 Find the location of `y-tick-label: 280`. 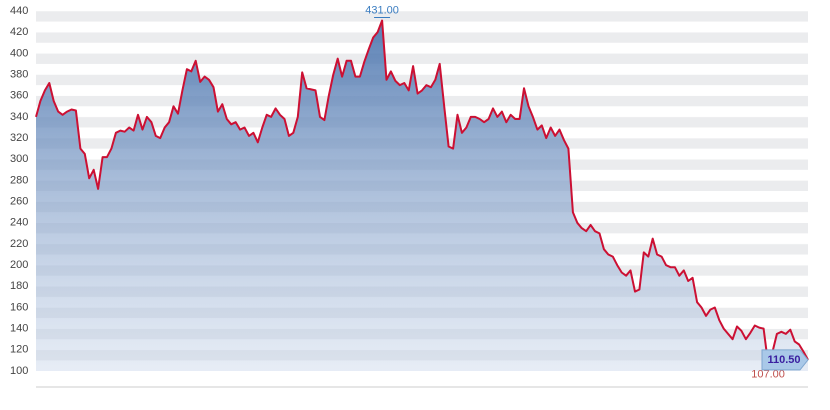

y-tick-label: 280 is located at coordinates (19, 180).